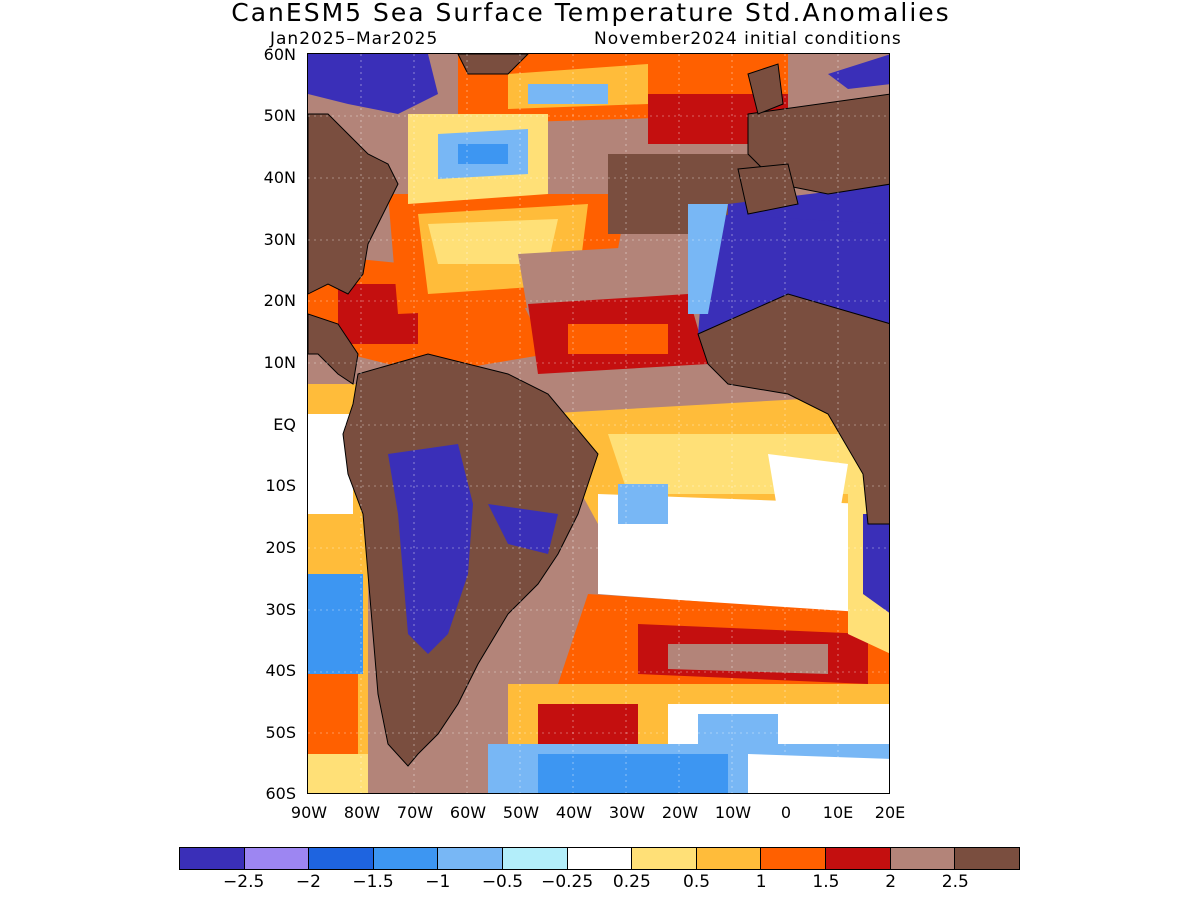 The image size is (1200, 900). What do you see at coordinates (631, 882) in the screenshot?
I see `colorbar-tick-label: 0.25` at bounding box center [631, 882].